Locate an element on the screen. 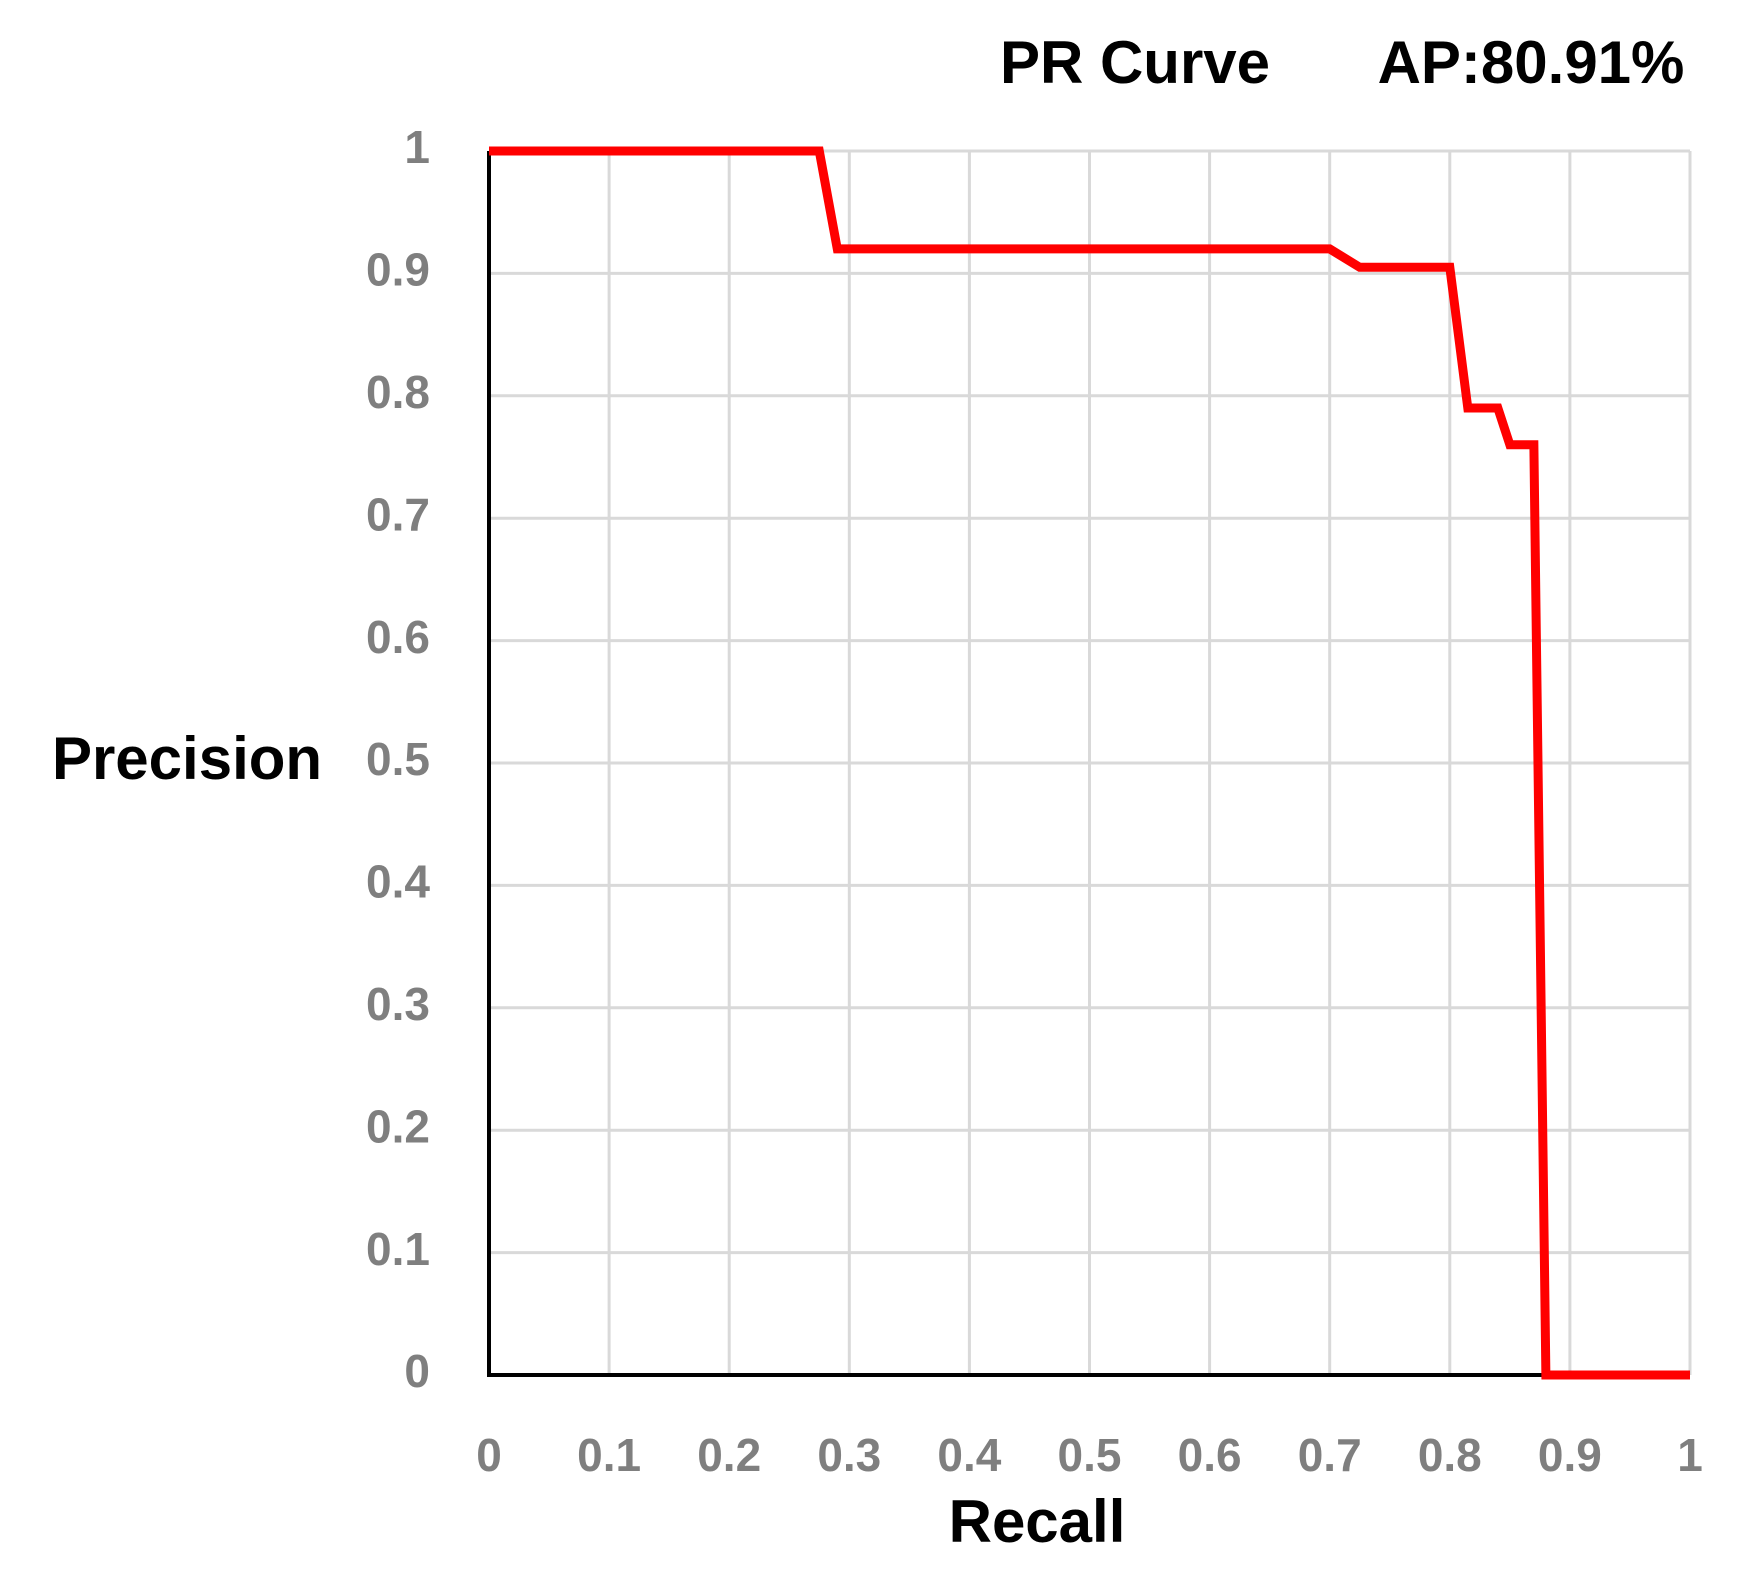 This screenshot has width=1744, height=1576. y-tick-label: 0.9 is located at coordinates (398, 270).